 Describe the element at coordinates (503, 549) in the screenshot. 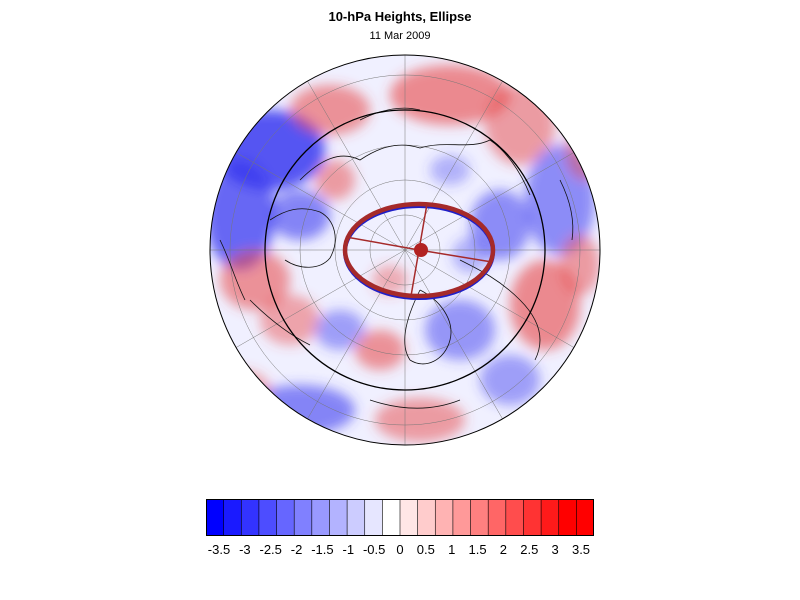

I see `colorbar-tick-label: 2` at that location.